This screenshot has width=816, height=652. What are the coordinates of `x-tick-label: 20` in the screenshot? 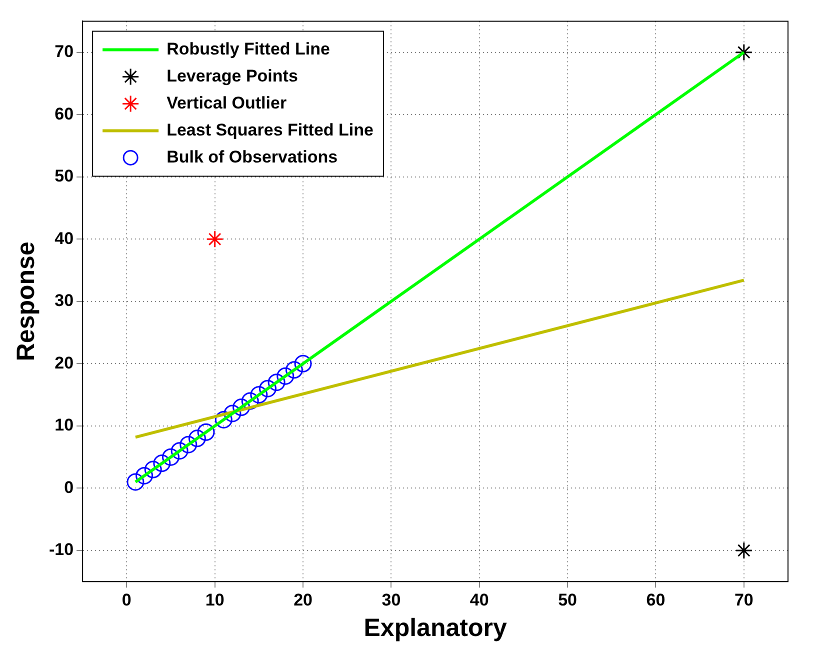 It's located at (303, 600).